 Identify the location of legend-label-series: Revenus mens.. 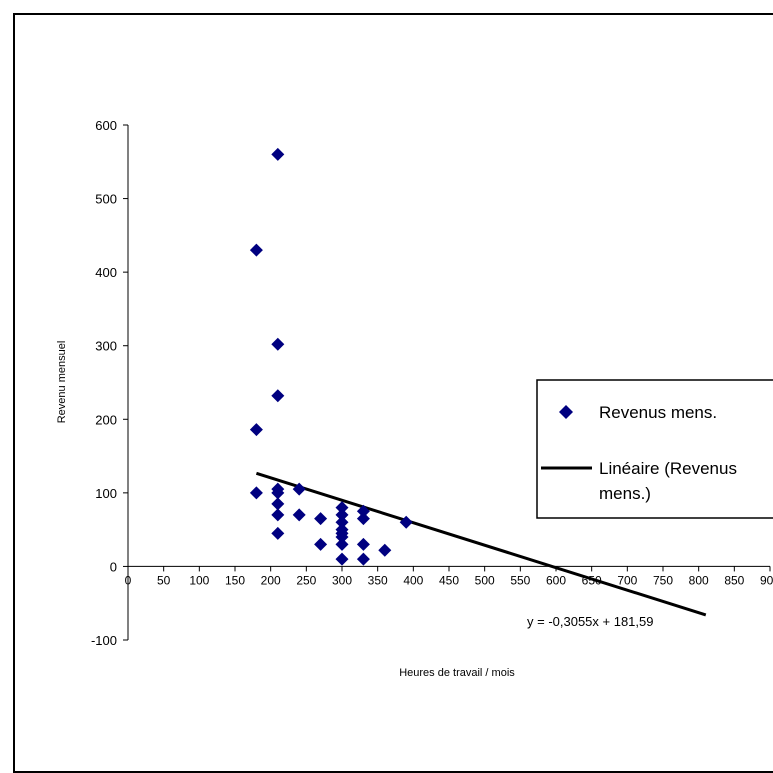
(658, 412).